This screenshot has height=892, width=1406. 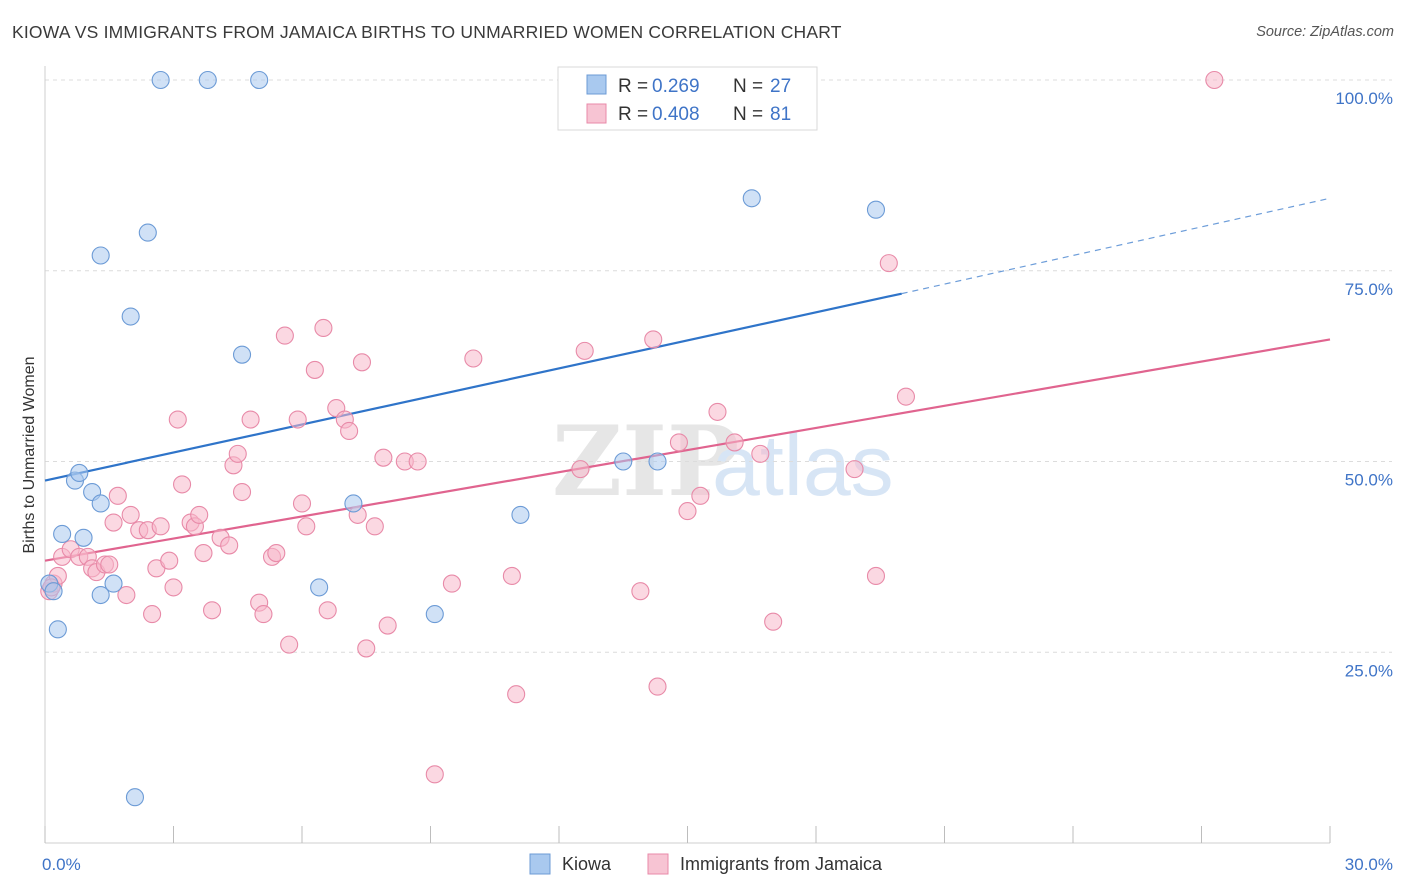 What do you see at coordinates (676, 86) in the screenshot?
I see `legend-r-kiowa: 0.269` at bounding box center [676, 86].